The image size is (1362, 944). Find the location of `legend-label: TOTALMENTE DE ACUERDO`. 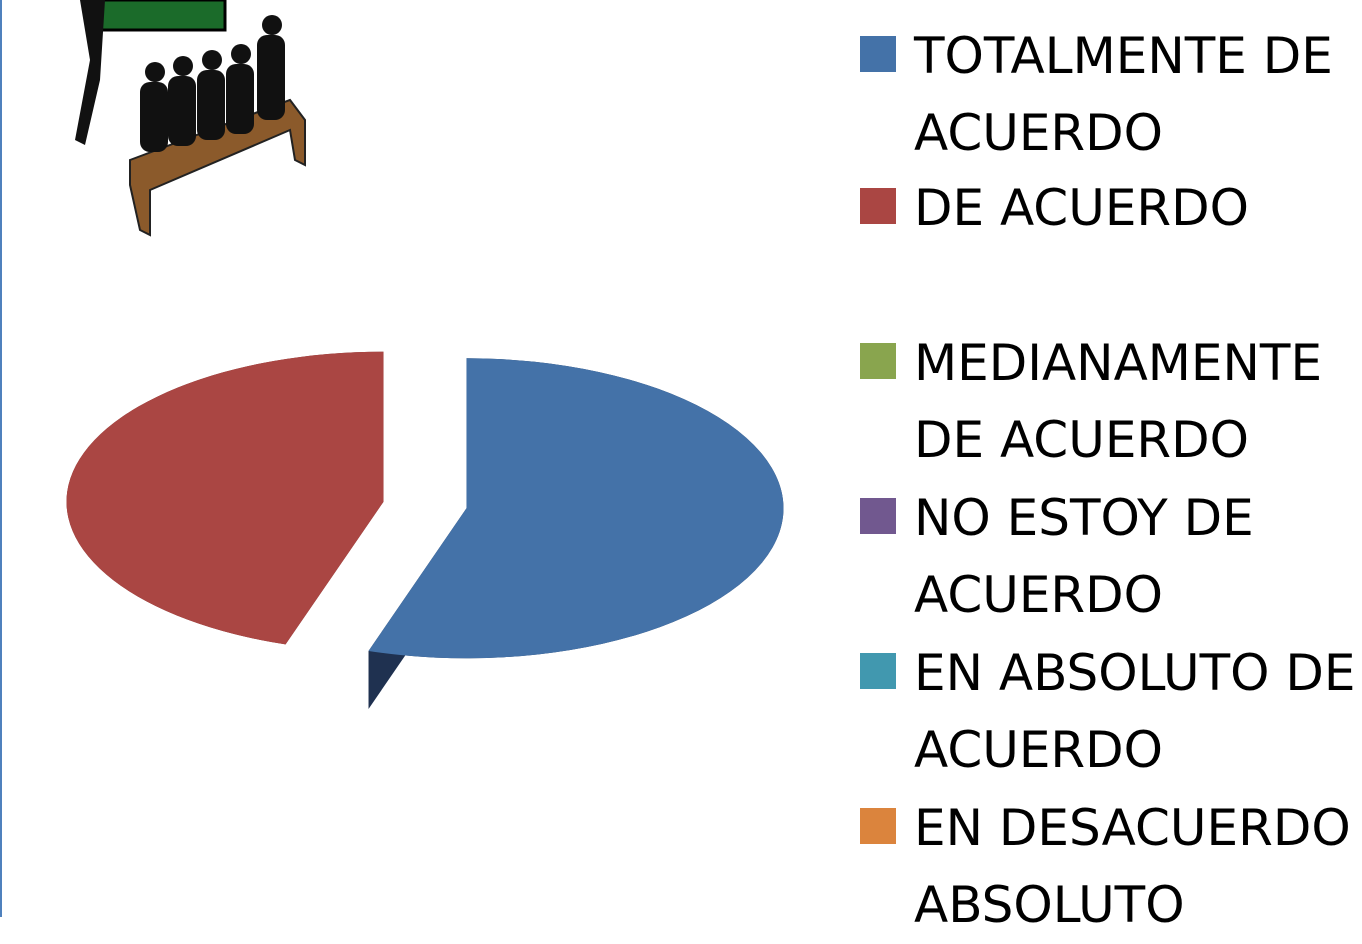

legend-label: TOTALMENTE DE ACUERDO is located at coordinates (1123, 94).